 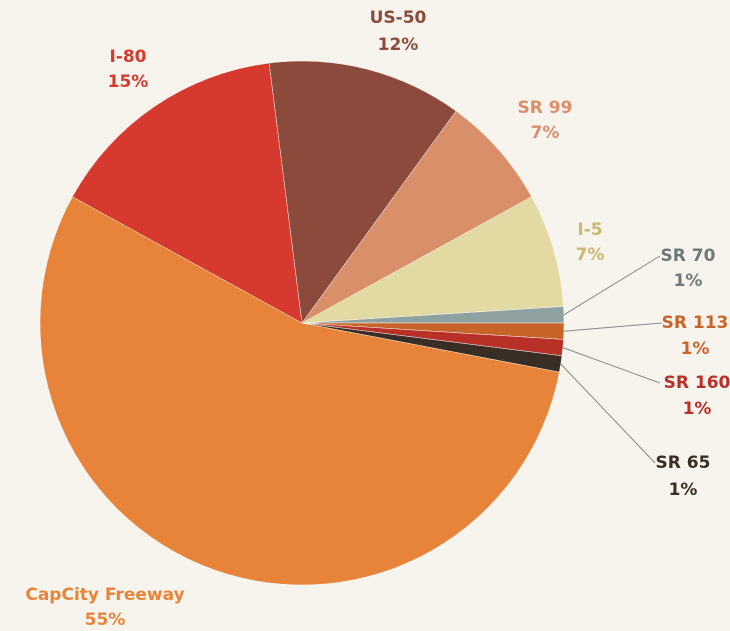 I want to click on slice-label: CapCity Freeway, so click(x=104, y=595).